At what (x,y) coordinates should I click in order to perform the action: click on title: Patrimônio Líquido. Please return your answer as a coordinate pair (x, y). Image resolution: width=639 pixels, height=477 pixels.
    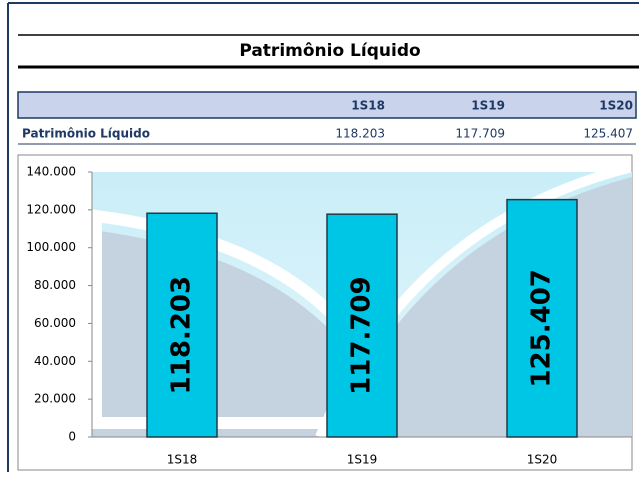
    Looking at the image, I should click on (329, 51).